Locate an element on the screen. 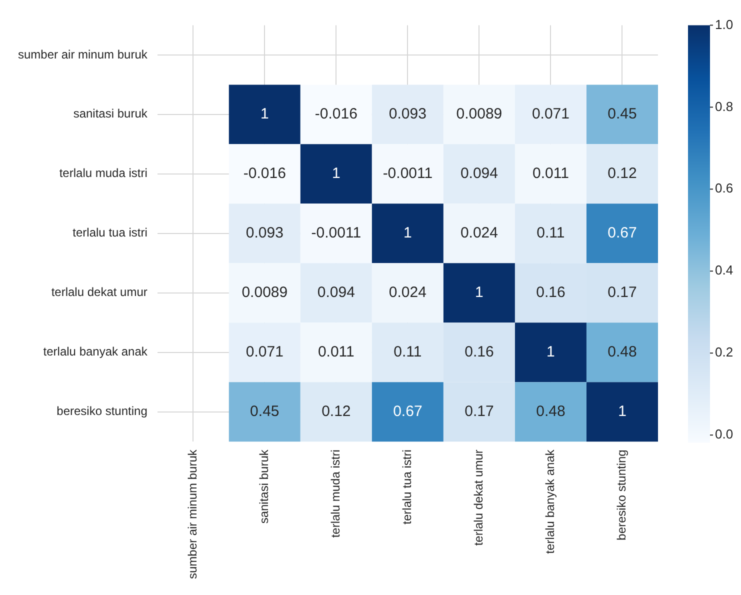  y-tick-label: terlalu muda istri is located at coordinates (103, 173).